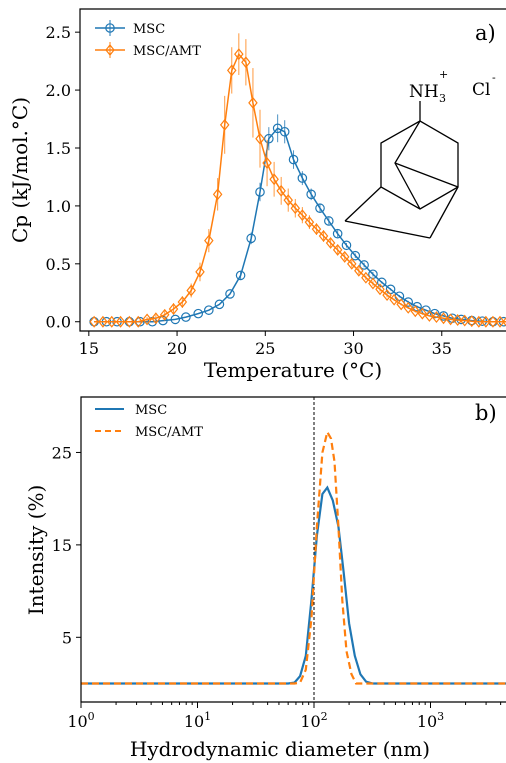  What do you see at coordinates (177, 348) in the screenshot?
I see `x-tick-label: 20` at bounding box center [177, 348].